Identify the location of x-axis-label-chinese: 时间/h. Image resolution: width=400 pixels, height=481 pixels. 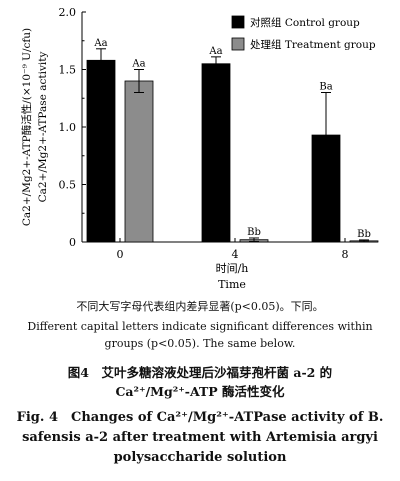
(232, 268).